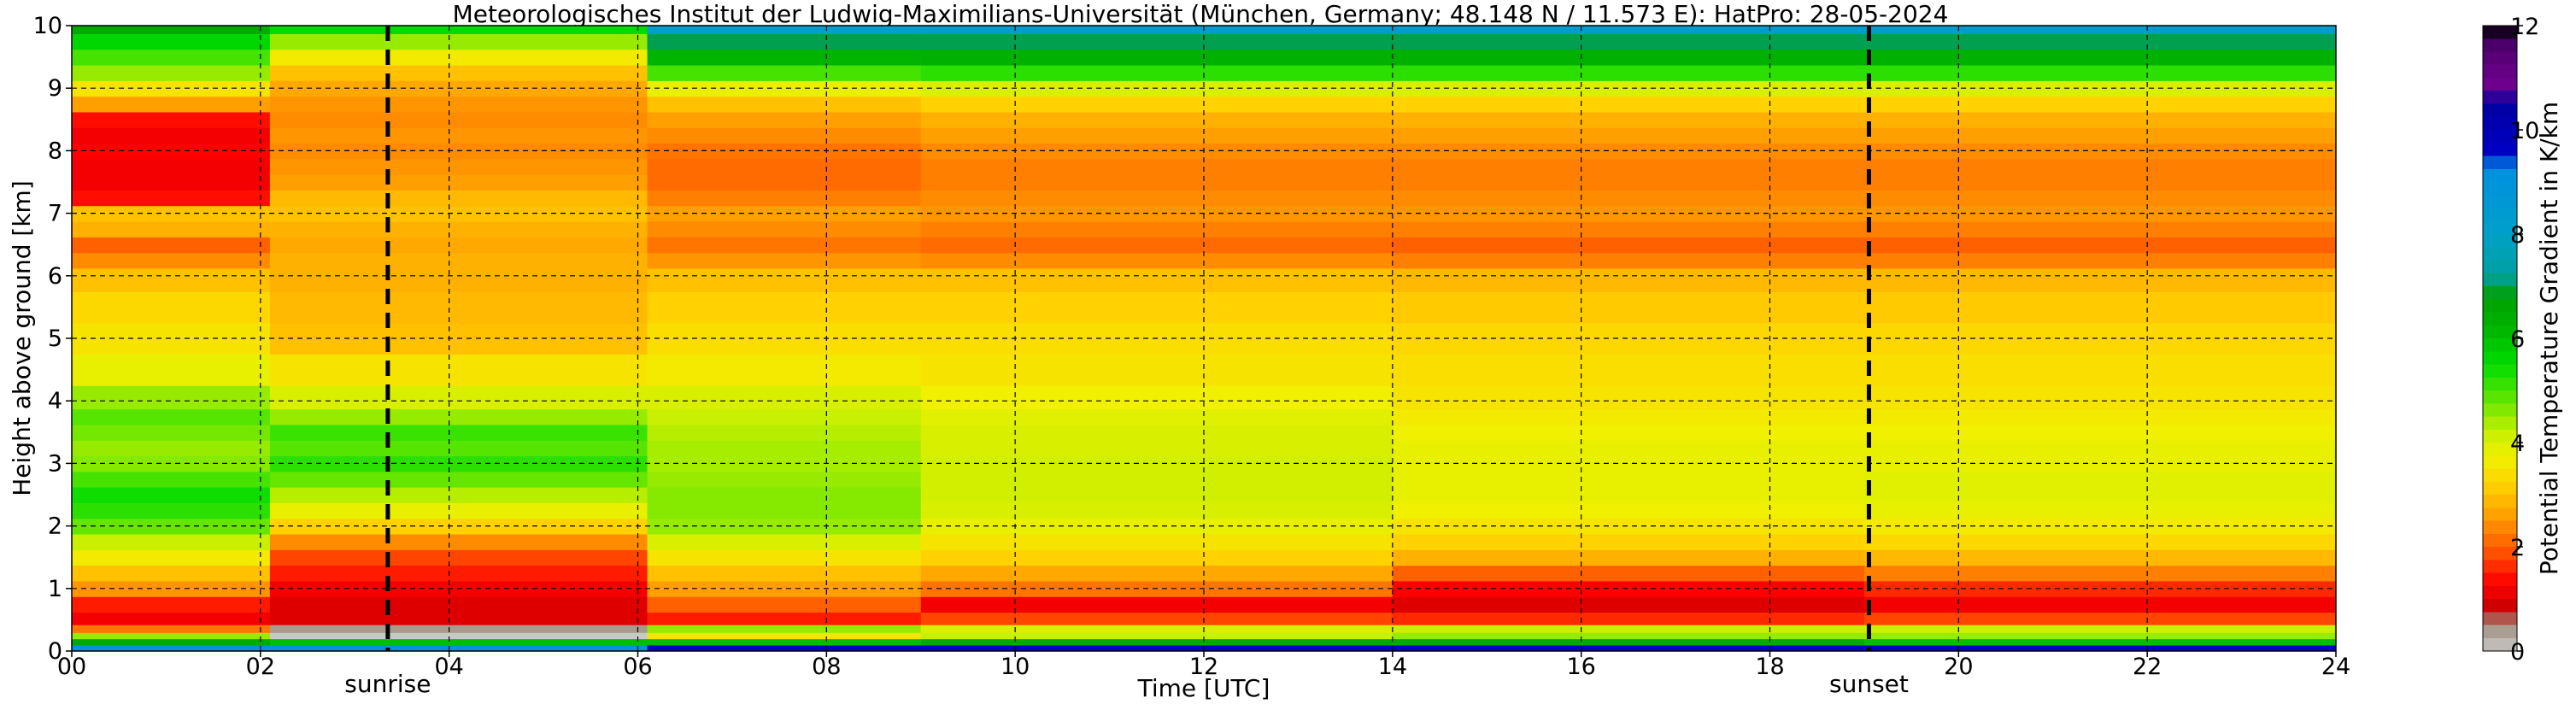 The width and height of the screenshot is (2576, 704). What do you see at coordinates (2517, 235) in the screenshot?
I see `colorbar-tick-label: 8` at bounding box center [2517, 235].